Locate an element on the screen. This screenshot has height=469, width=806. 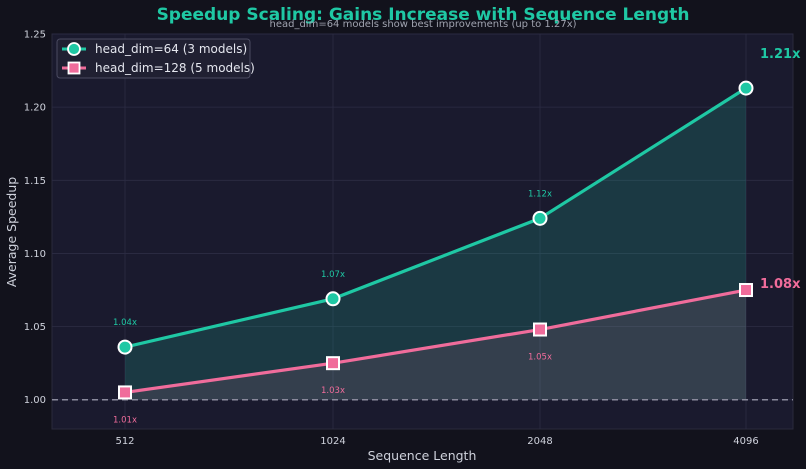
y-tick-label: 1.15 is located at coordinates (35, 181).